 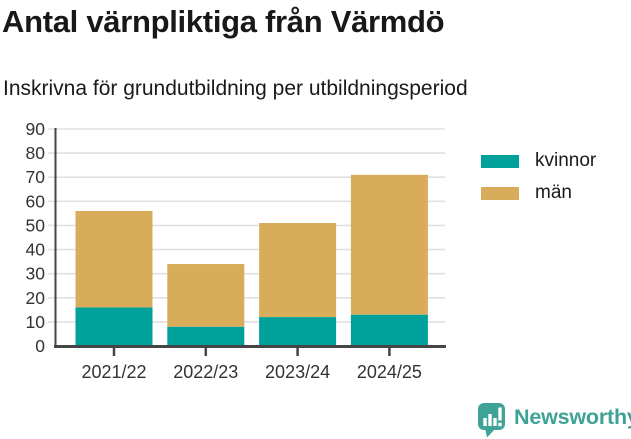 I want to click on legend: kvinnor män, so click(x=538, y=182).